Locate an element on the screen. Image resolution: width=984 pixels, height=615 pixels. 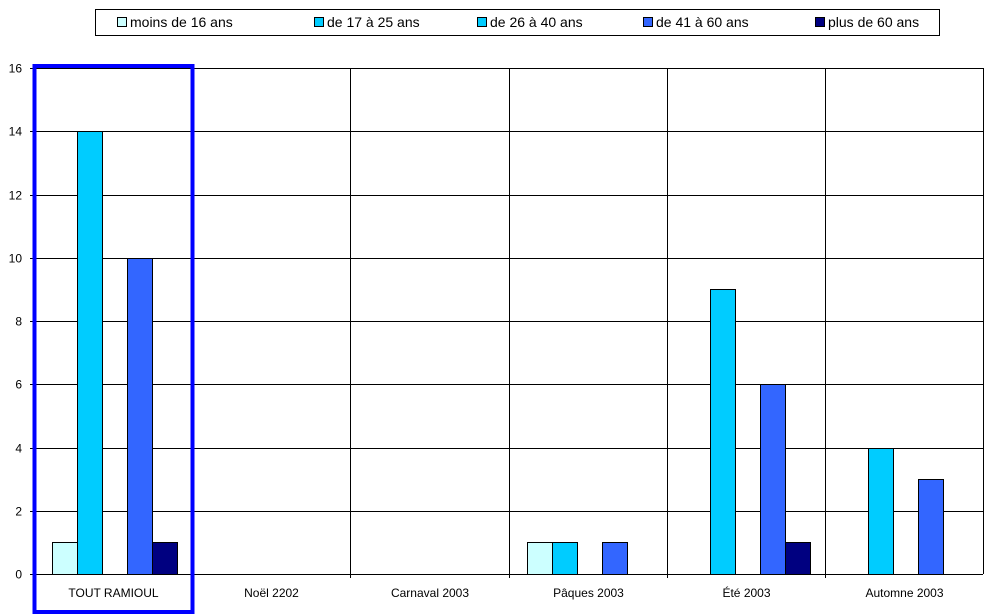
y-tick-label: 16 is located at coordinates (16, 69).